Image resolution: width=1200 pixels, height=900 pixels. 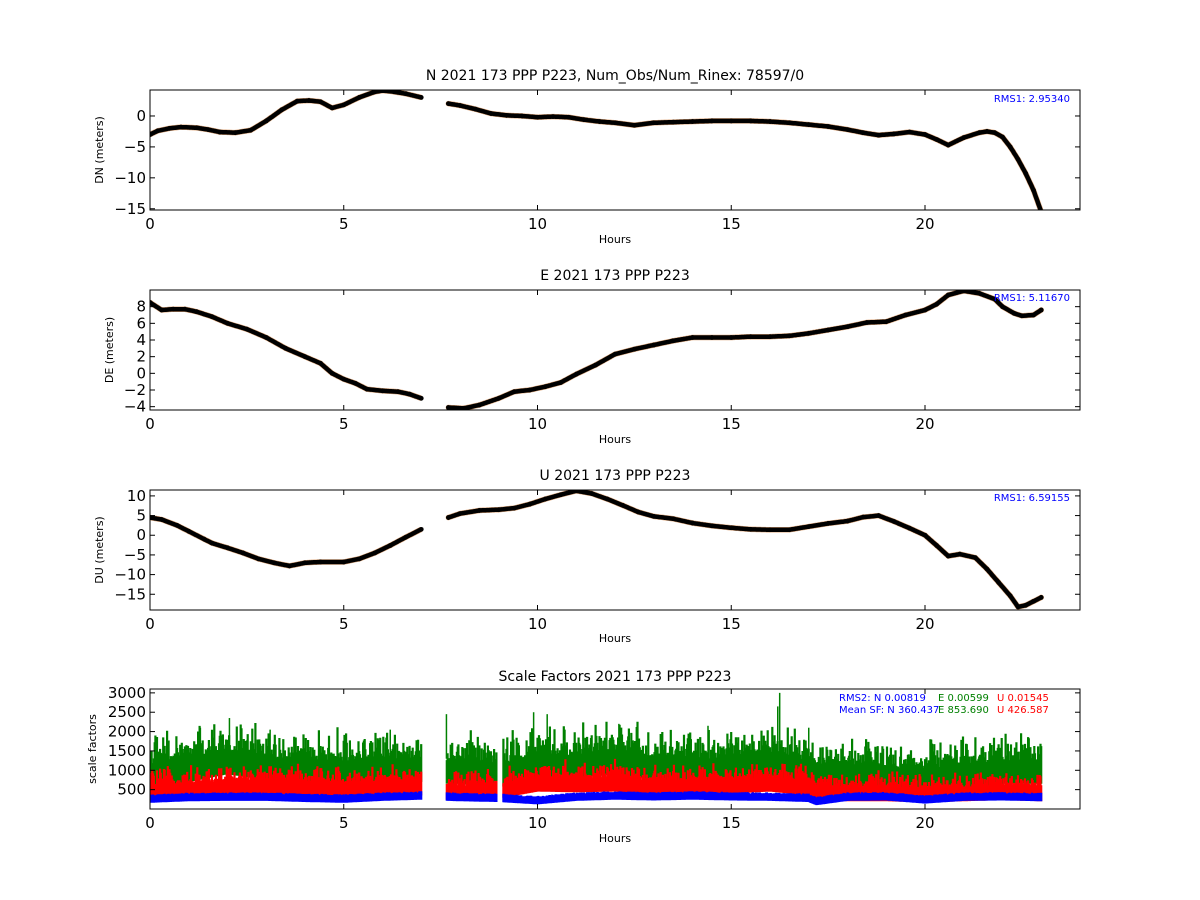 What do you see at coordinates (141, 535) in the screenshot?
I see `y-tick-label: 0` at bounding box center [141, 535].